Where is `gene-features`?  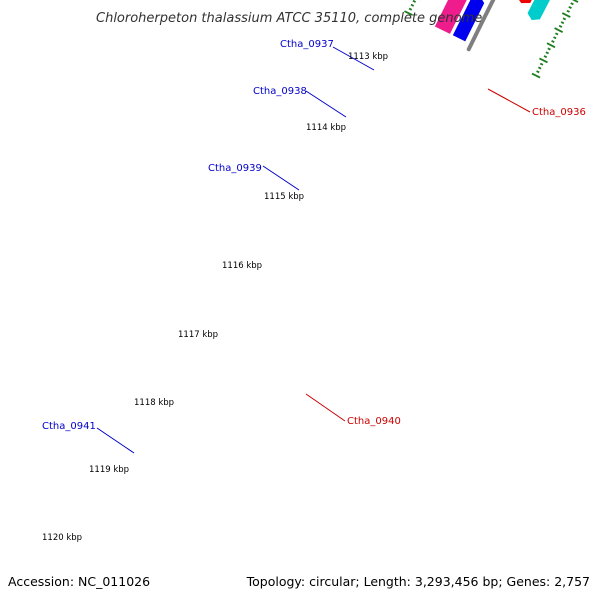
gene-features is located at coordinates (508, 21).